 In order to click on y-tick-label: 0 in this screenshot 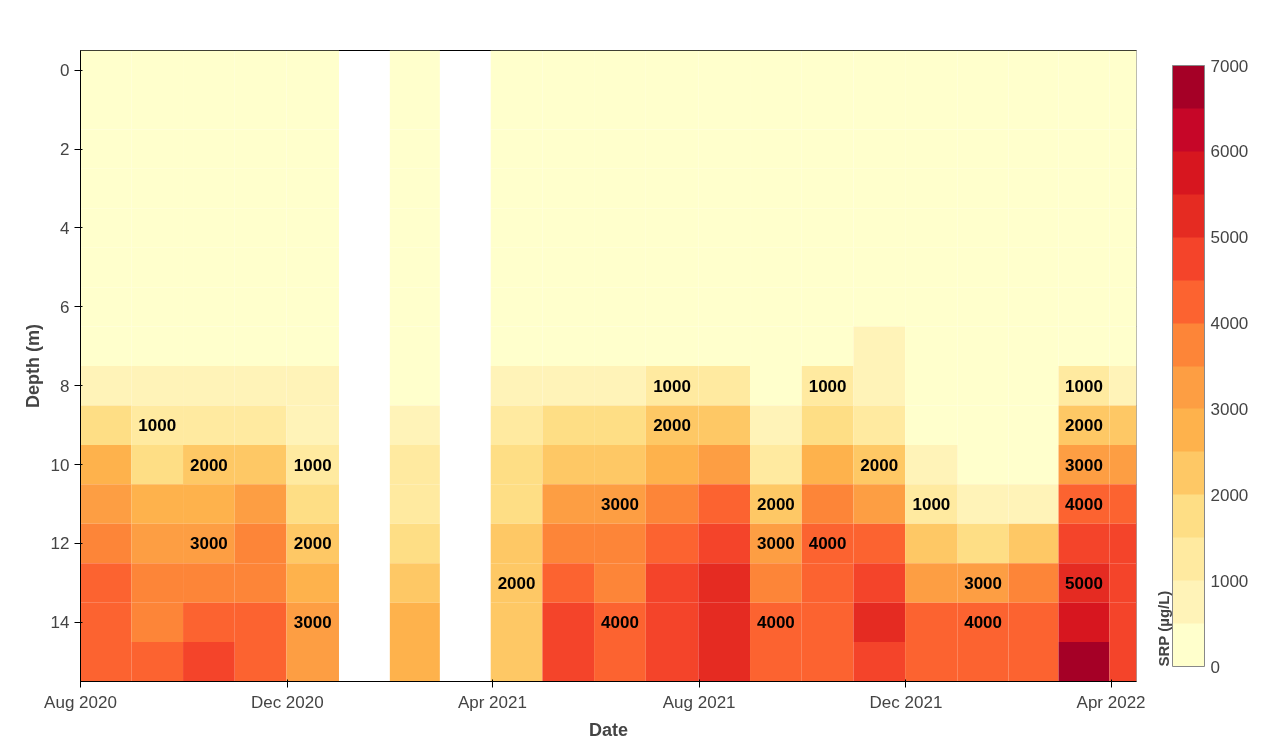, I will do `click(65, 71)`.